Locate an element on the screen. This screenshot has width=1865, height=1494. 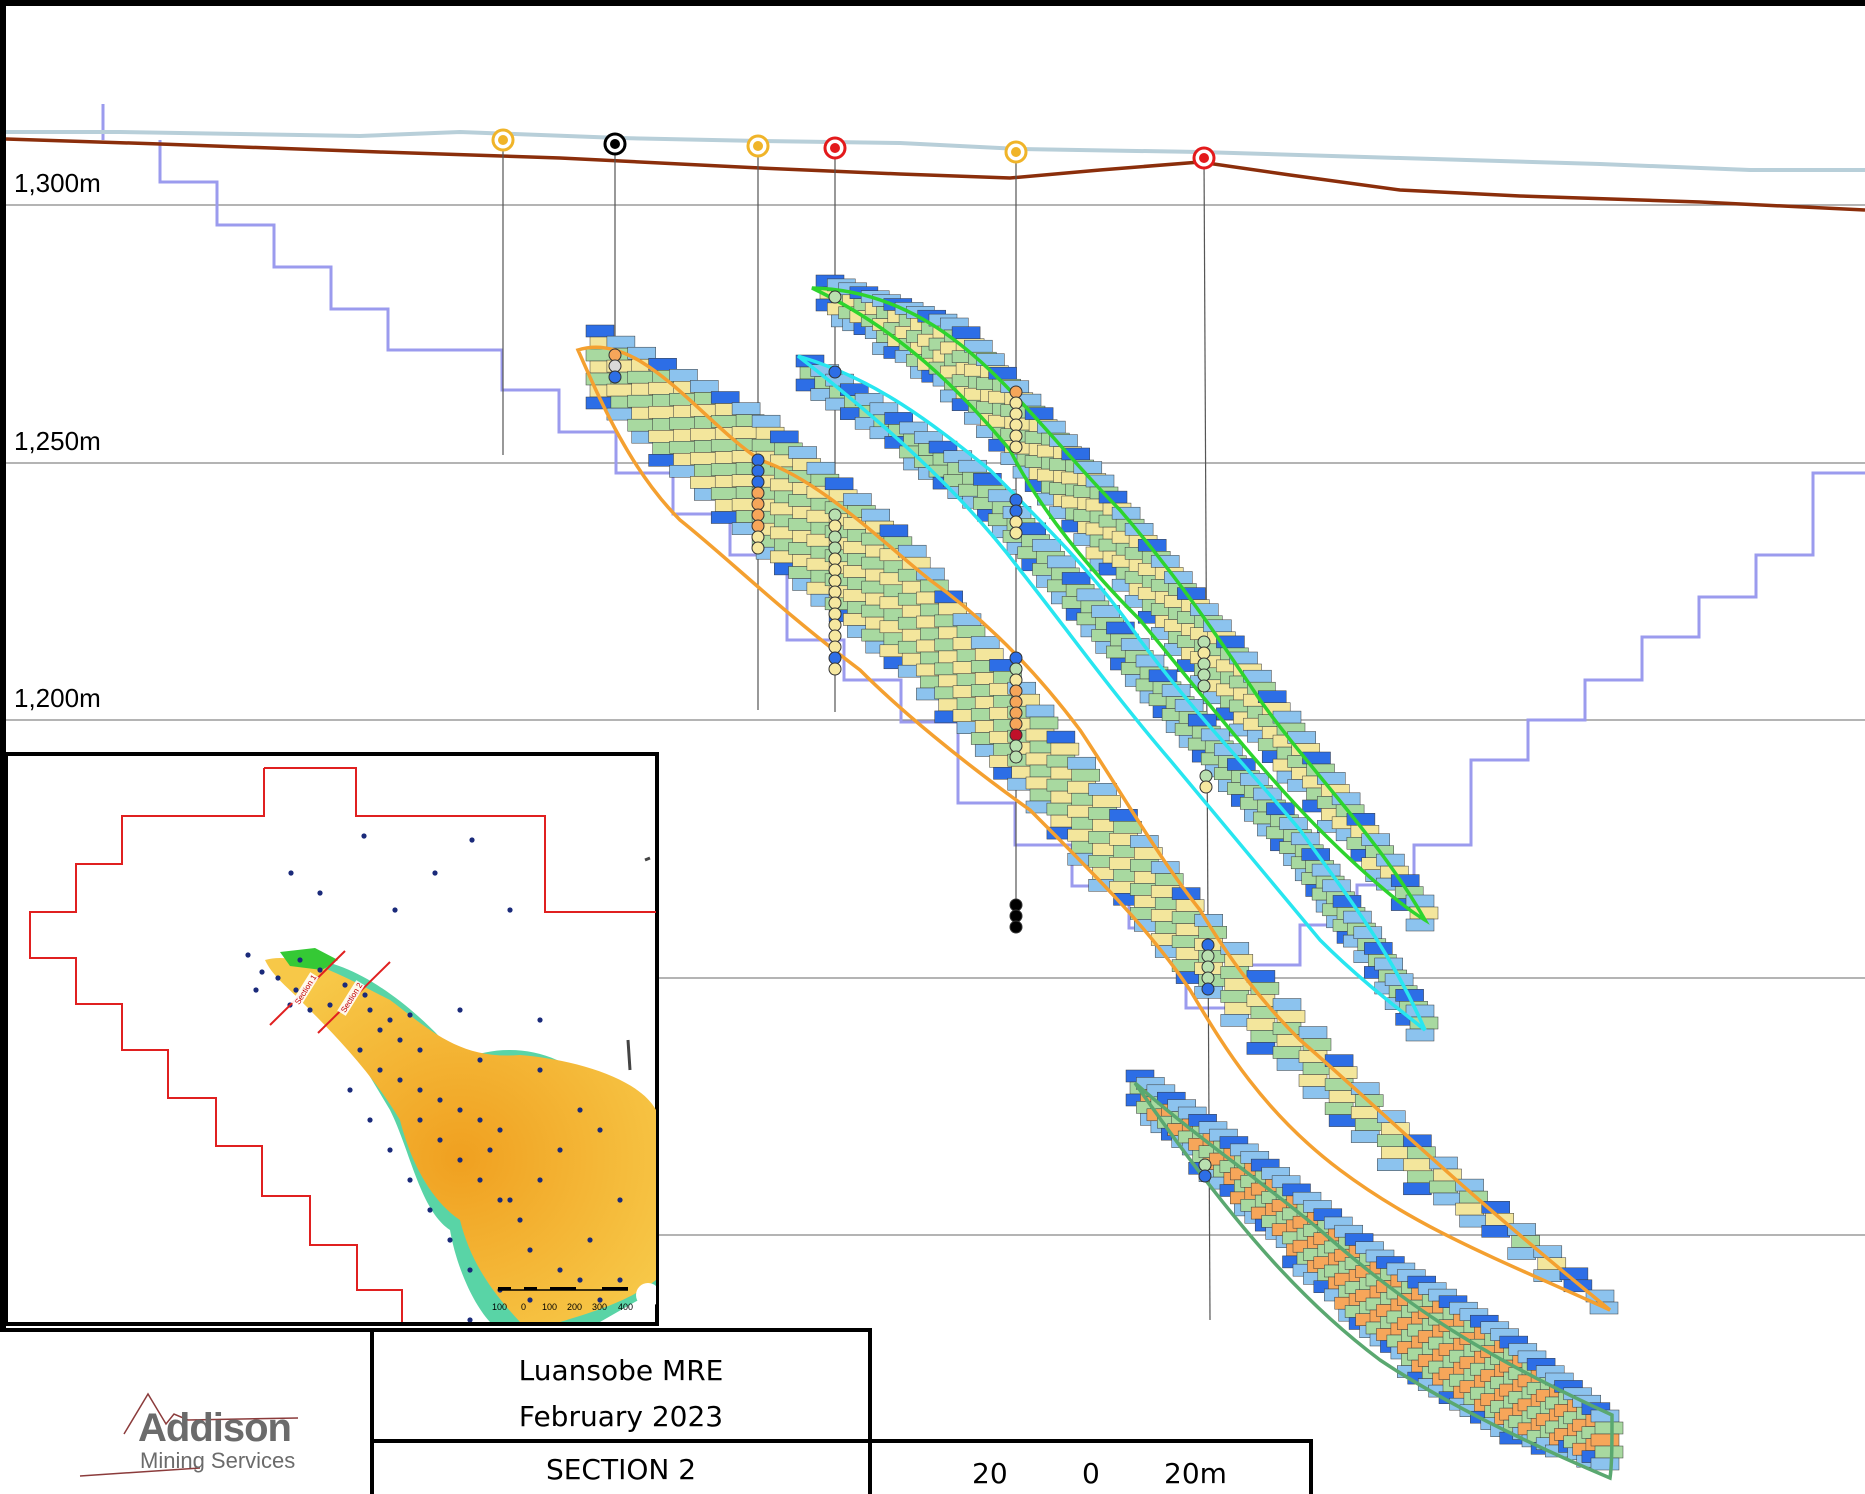
logo-sub-text: Mining Services is located at coordinates (218, 1460).